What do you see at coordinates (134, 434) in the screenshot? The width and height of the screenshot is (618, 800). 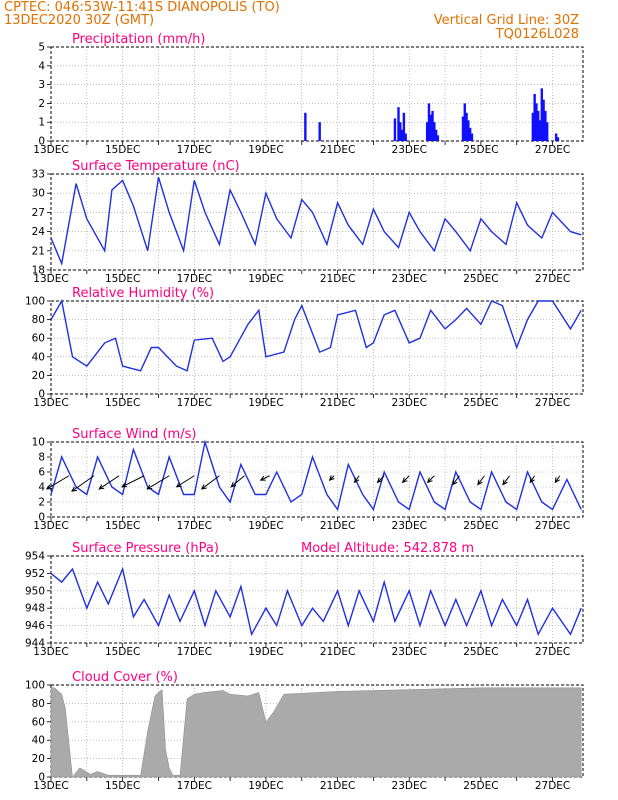 I see `panel-title-wind: Surface Wind (m/s)` at bounding box center [134, 434].